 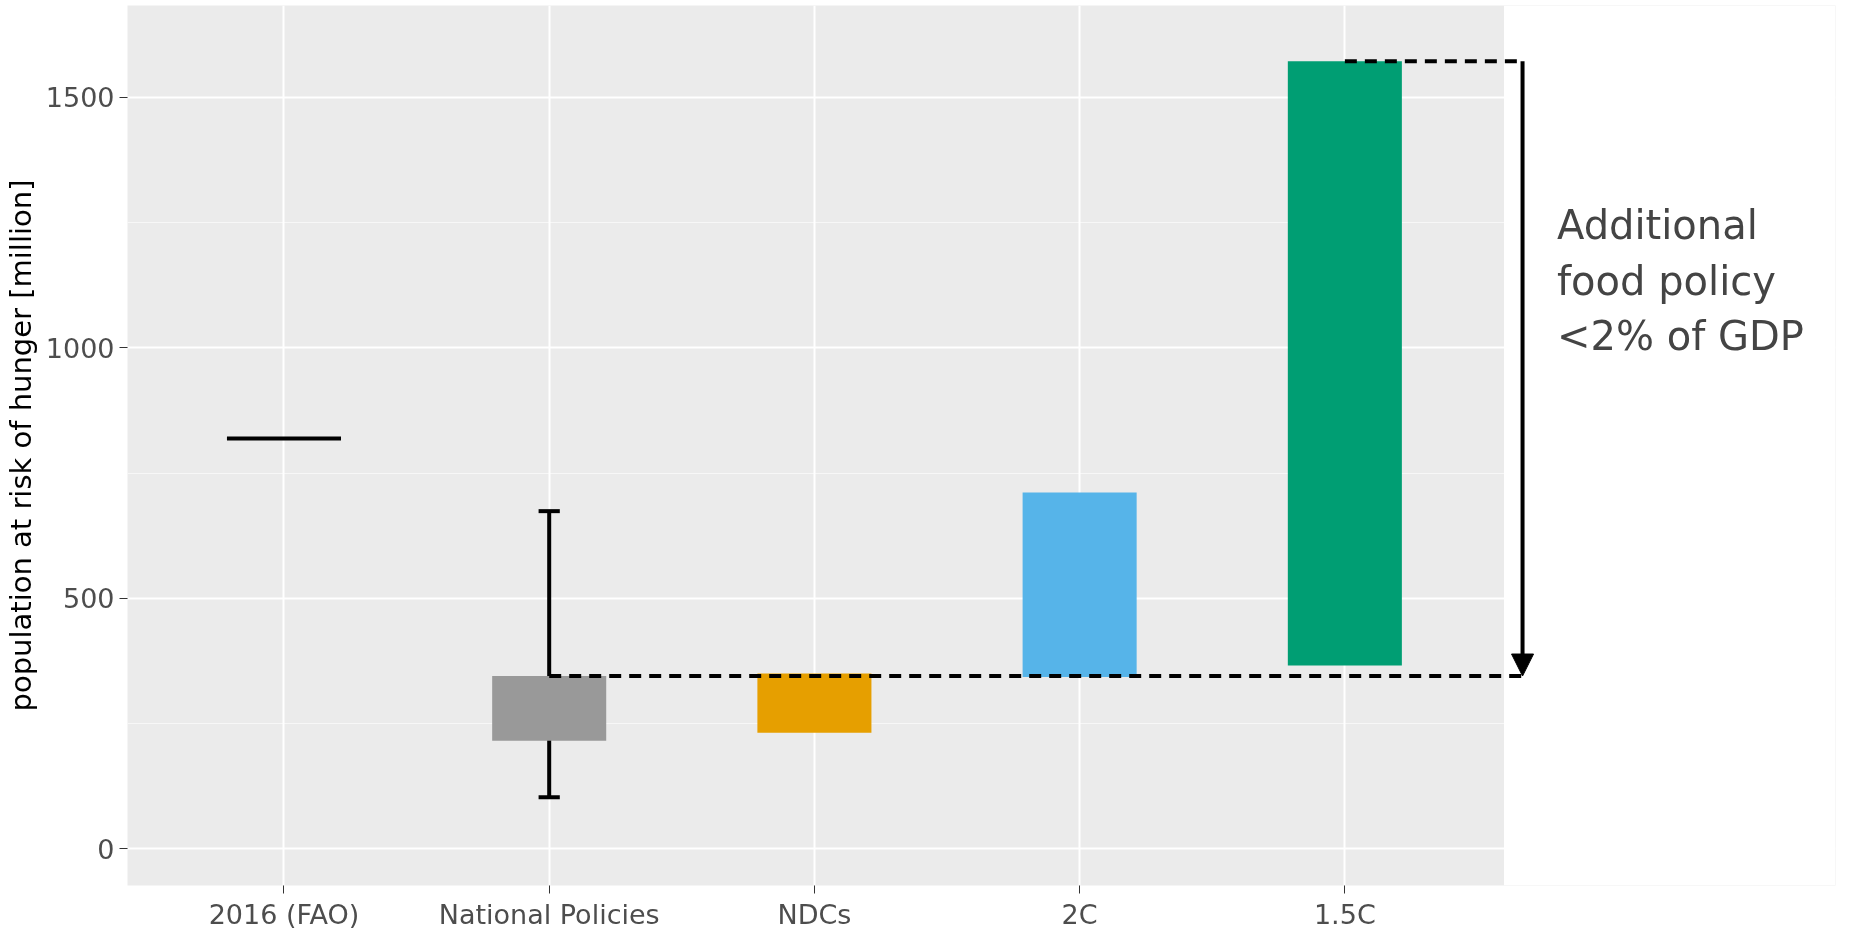 I want to click on text: Additional food policy <2% of GDP, so click(x=1680, y=280).